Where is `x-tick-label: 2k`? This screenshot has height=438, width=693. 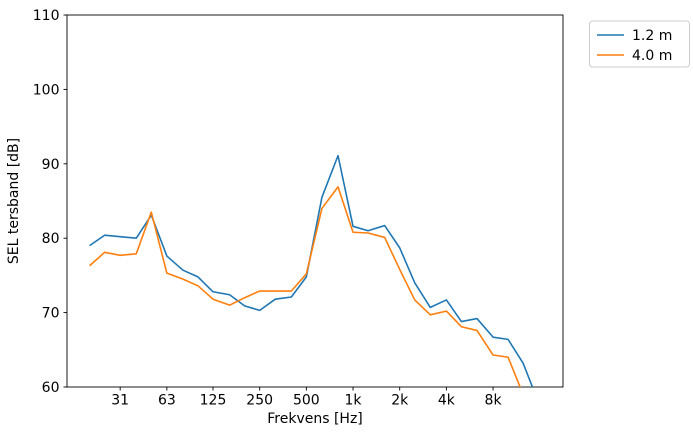
x-tick-label: 2k is located at coordinates (400, 401).